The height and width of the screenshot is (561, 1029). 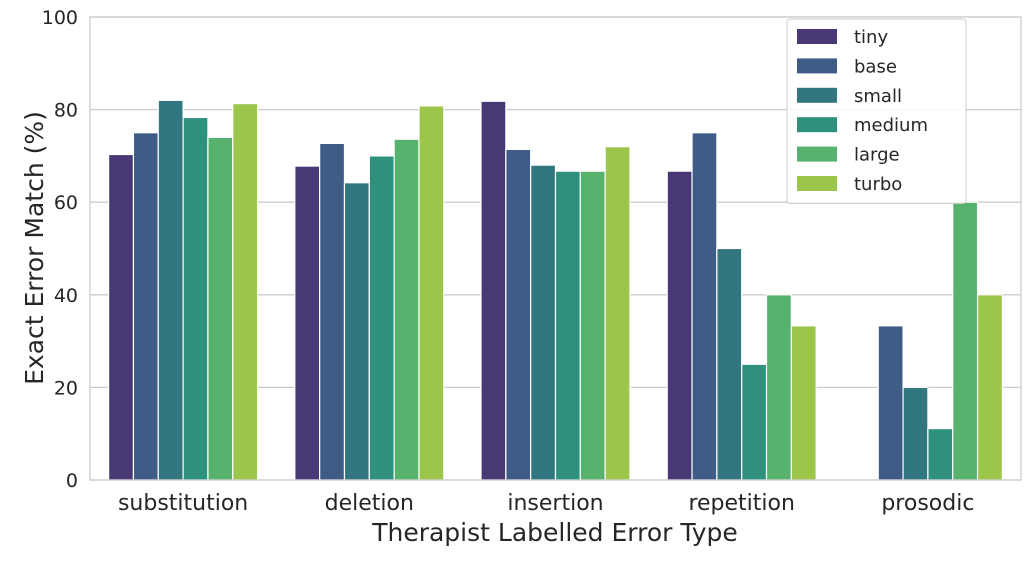 What do you see at coordinates (875, 66) in the screenshot?
I see `legend-label: base` at bounding box center [875, 66].